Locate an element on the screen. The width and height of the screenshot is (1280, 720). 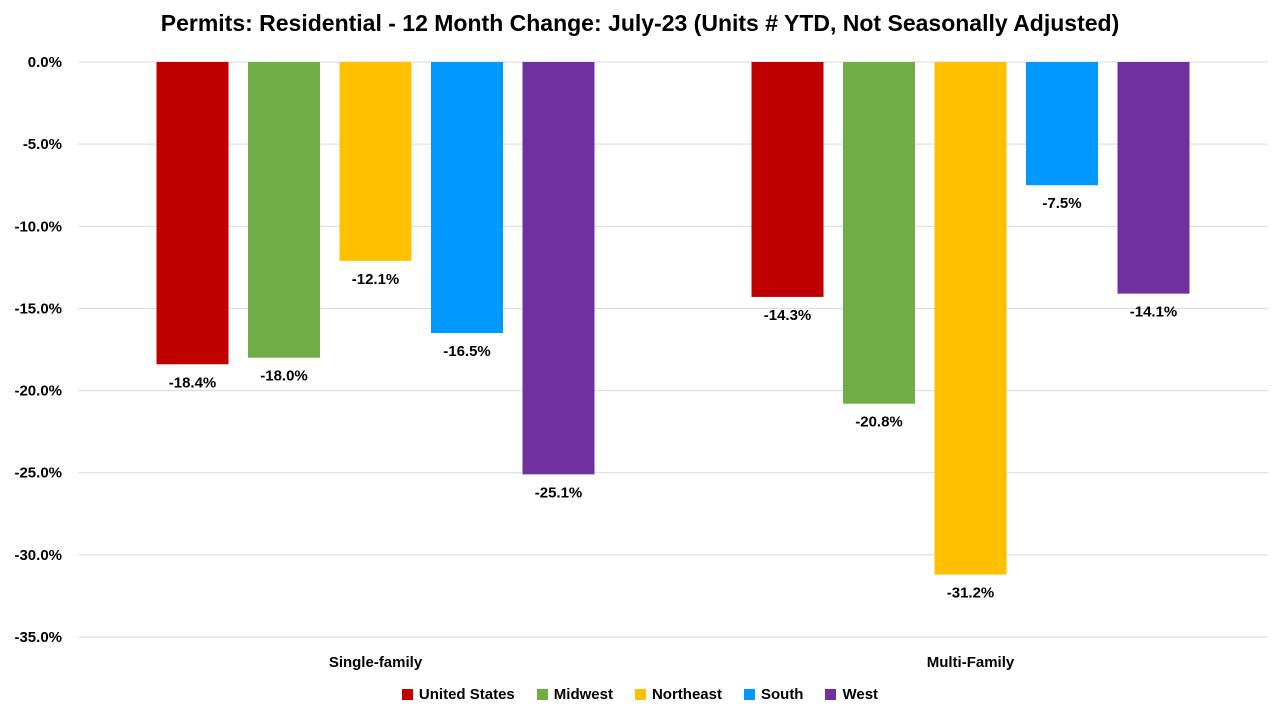
y-tick-label: -30.0% is located at coordinates (38, 555).